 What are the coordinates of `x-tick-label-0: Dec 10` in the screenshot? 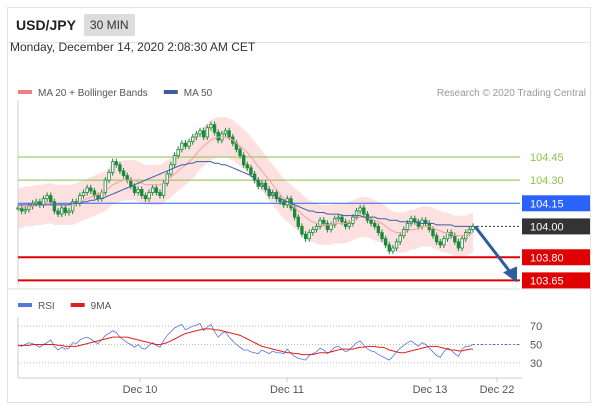 It's located at (140, 390).